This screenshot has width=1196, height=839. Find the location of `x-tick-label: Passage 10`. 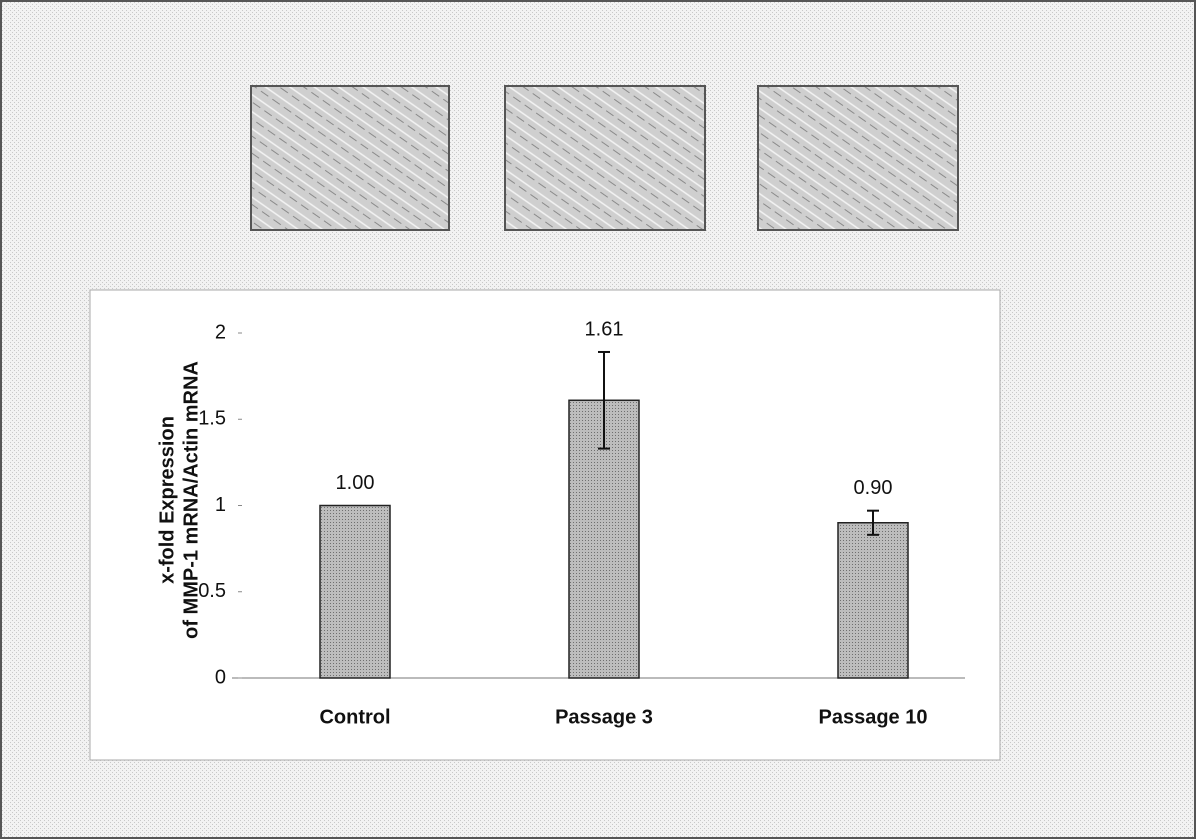

x-tick-label: Passage 10 is located at coordinates (873, 717).